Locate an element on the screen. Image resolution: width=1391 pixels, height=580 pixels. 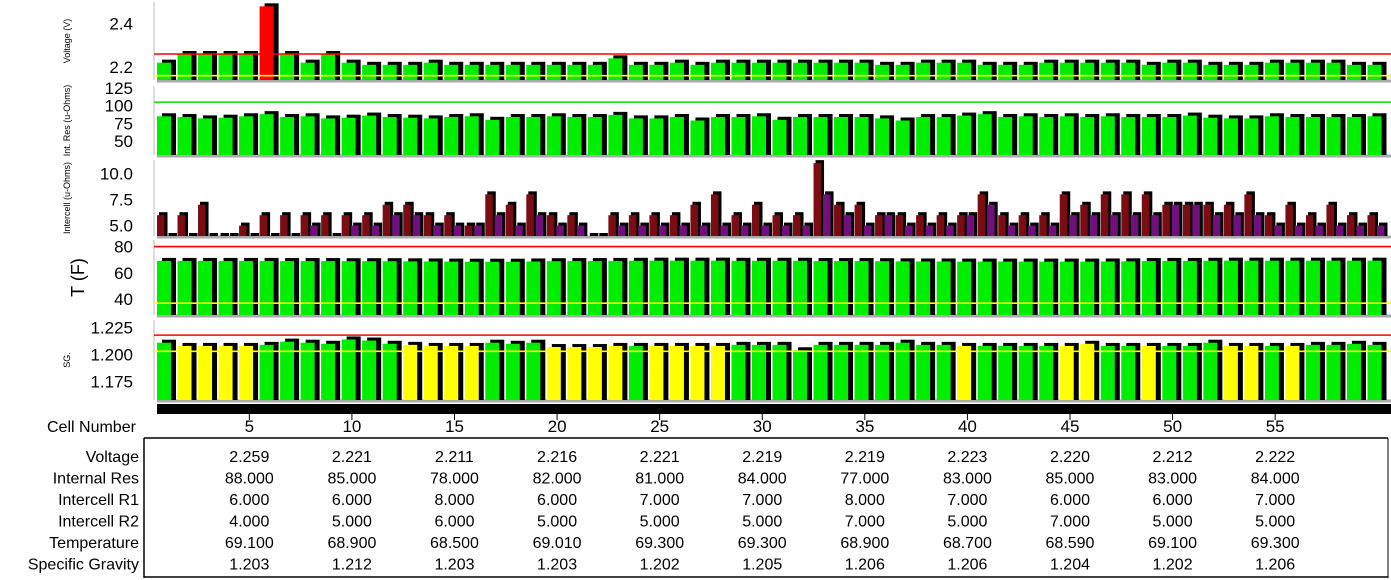
table-cell: 2.212 is located at coordinates (1173, 457).